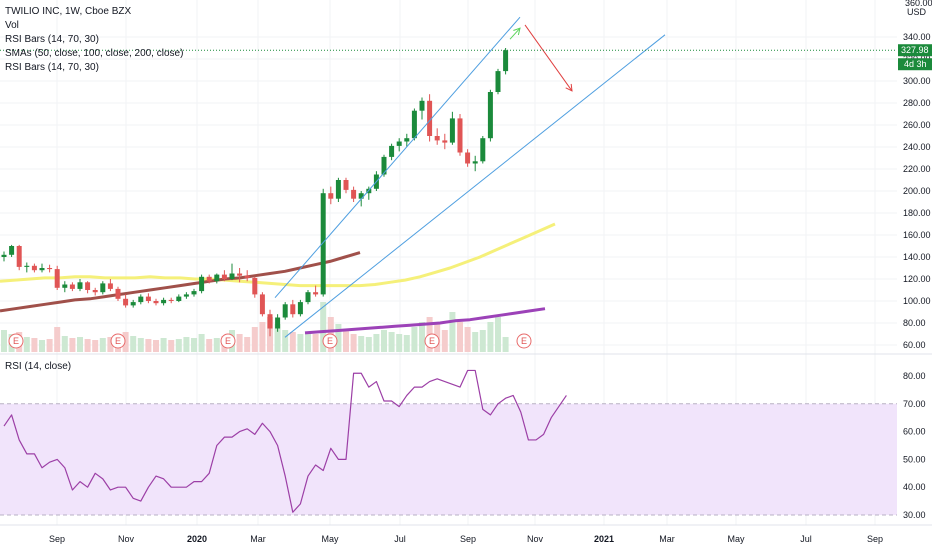  Describe the element at coordinates (52, 39) in the screenshot. I see `indicator-rsi-bars: RSI Bars (14, 70, 30)` at that location.